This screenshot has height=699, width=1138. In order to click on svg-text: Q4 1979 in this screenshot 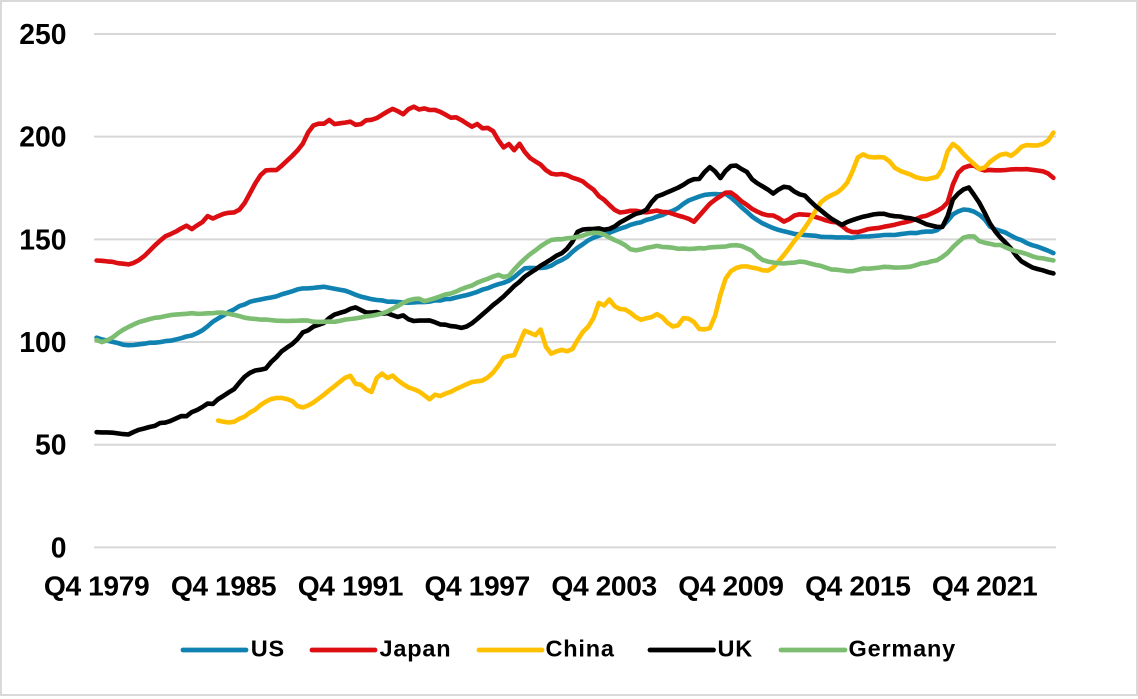, I will do `click(96, 586)`.